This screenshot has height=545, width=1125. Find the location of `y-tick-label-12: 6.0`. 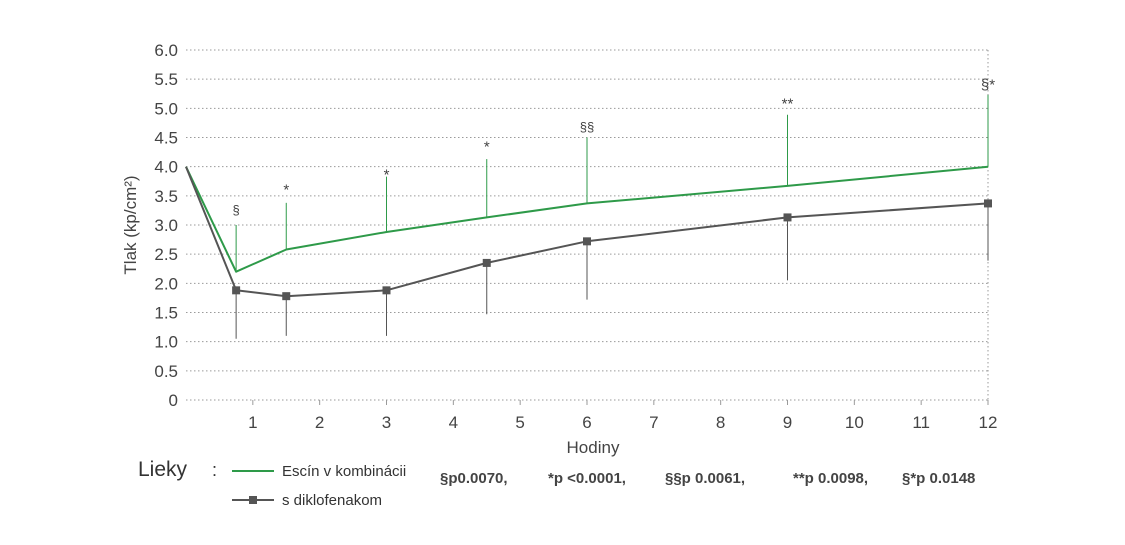

y-tick-label-12: 6.0 is located at coordinates (166, 50).